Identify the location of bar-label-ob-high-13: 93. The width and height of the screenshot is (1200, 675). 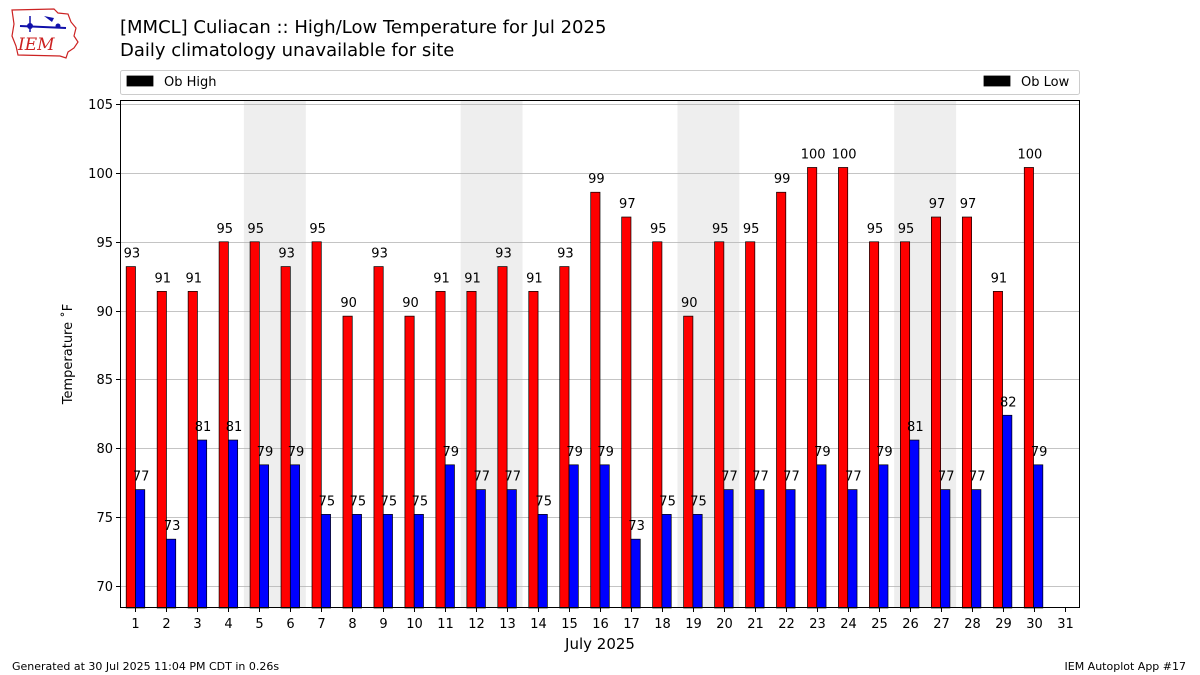
(503, 254).